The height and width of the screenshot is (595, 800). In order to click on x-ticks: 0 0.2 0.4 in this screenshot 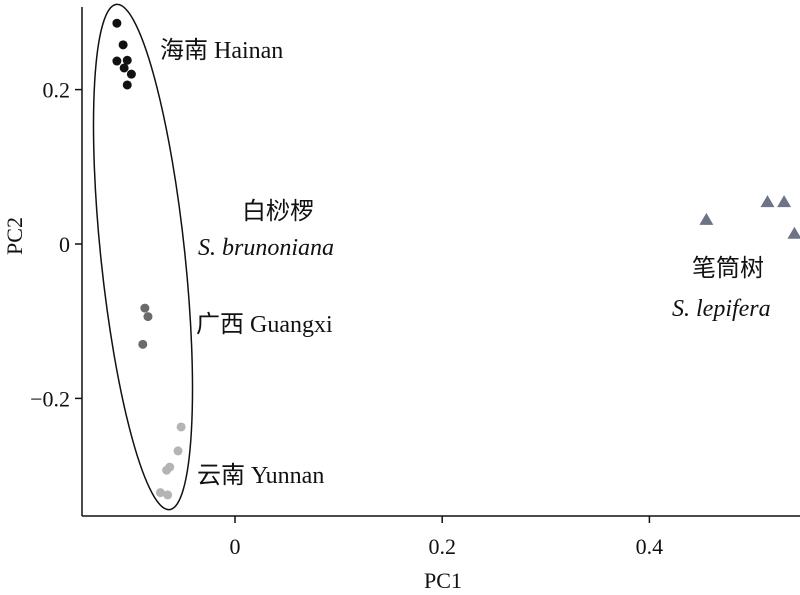, I will do `click(447, 537)`.